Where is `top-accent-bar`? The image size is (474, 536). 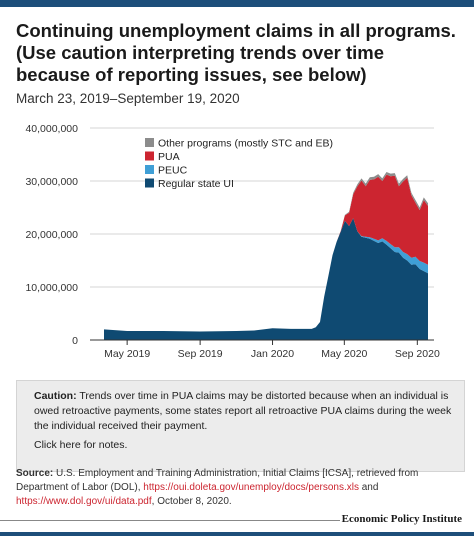
top-accent-bar is located at coordinates (237, 3).